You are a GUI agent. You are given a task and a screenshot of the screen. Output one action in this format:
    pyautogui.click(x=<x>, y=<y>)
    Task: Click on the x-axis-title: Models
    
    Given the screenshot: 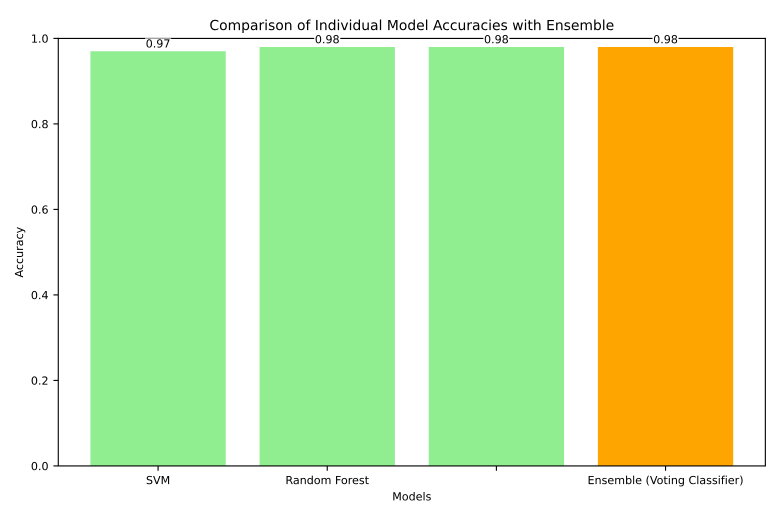 What is the action you would take?
    pyautogui.click(x=412, y=496)
    